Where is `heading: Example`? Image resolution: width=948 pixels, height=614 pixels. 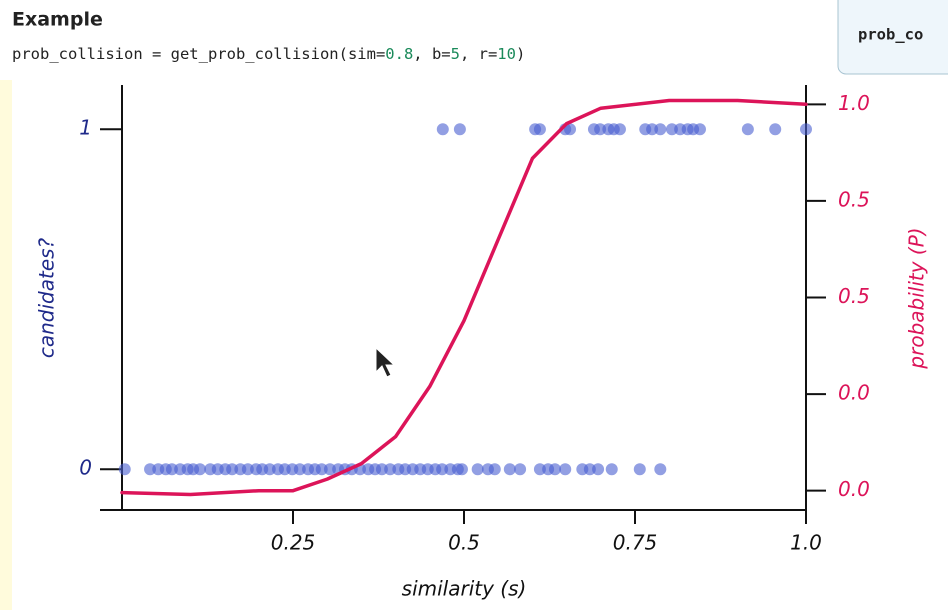
heading: Example is located at coordinates (57, 20).